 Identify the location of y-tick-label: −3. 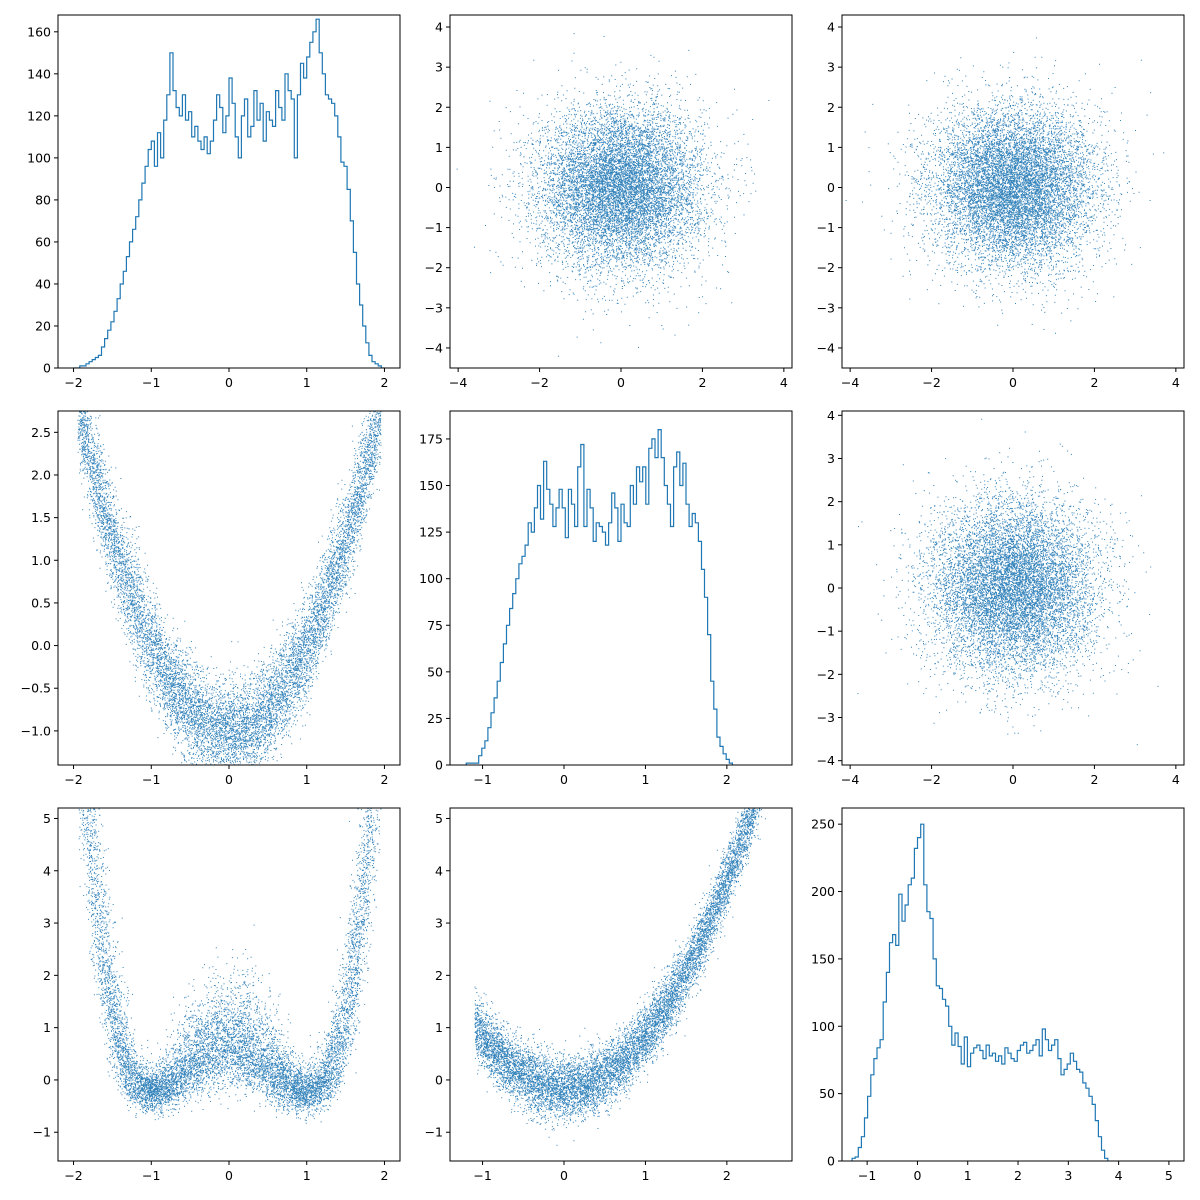
(826, 717).